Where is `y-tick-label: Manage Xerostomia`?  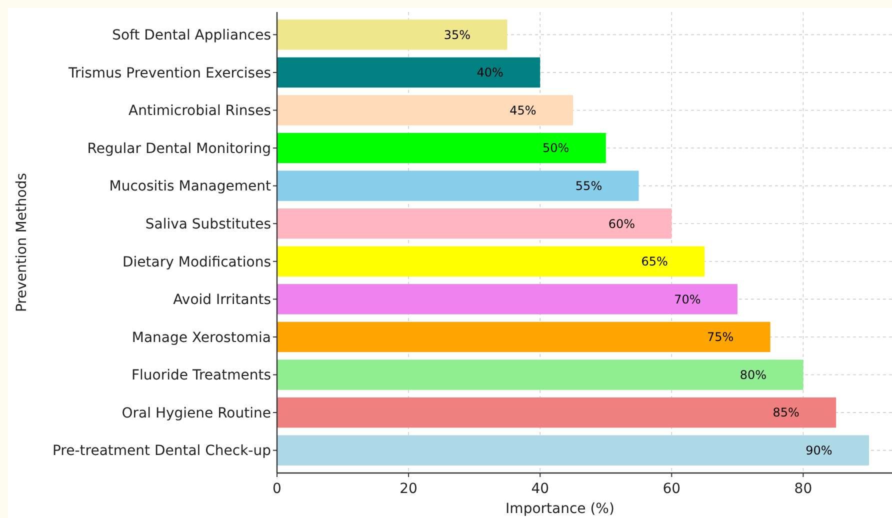
y-tick-label: Manage Xerostomia is located at coordinates (201, 338).